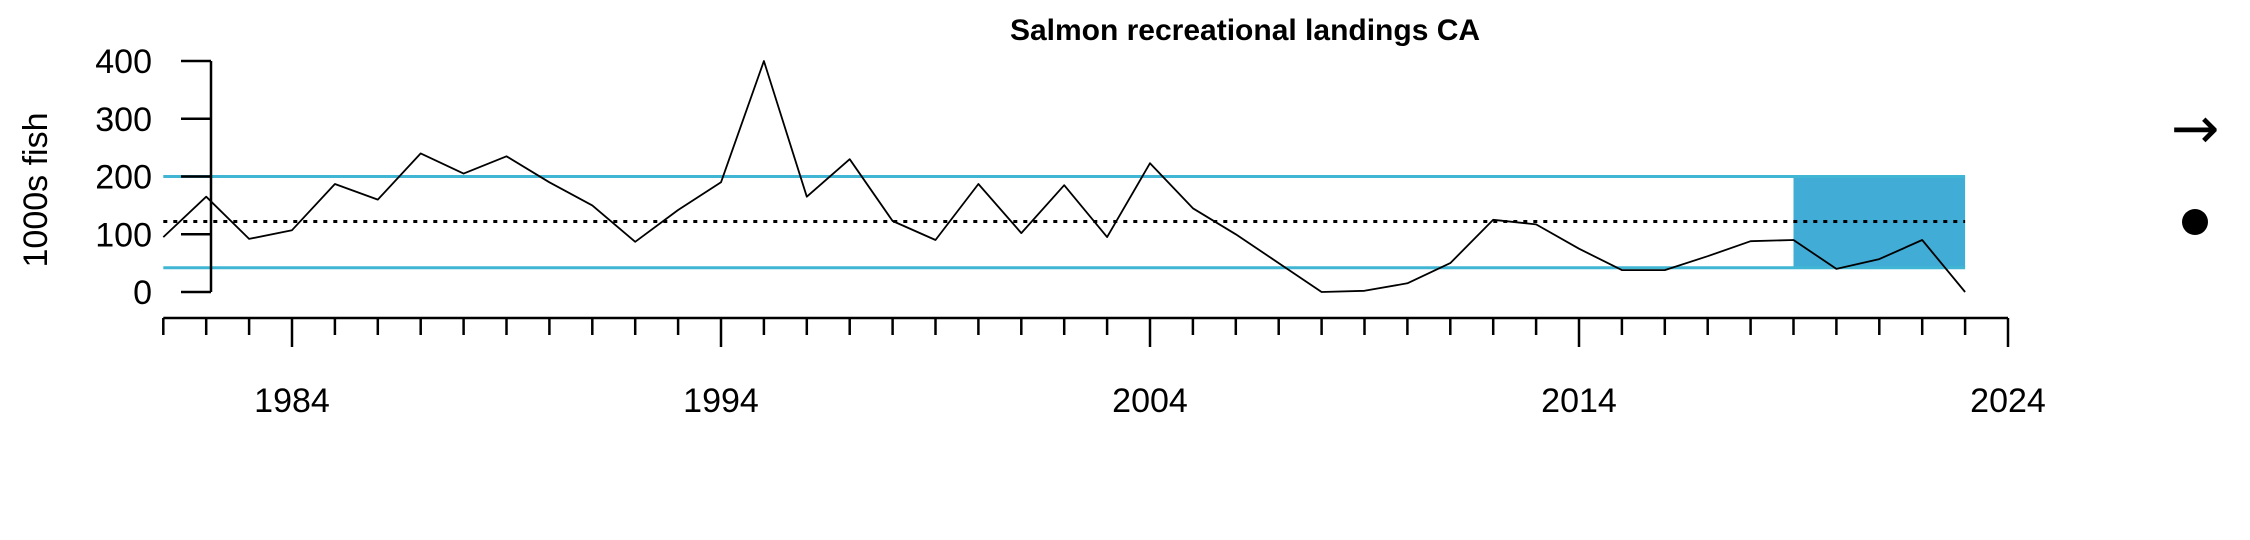 The height and width of the screenshot is (540, 2250). Describe the element at coordinates (1879, 222) in the screenshot. I see `highlight-region` at that location.